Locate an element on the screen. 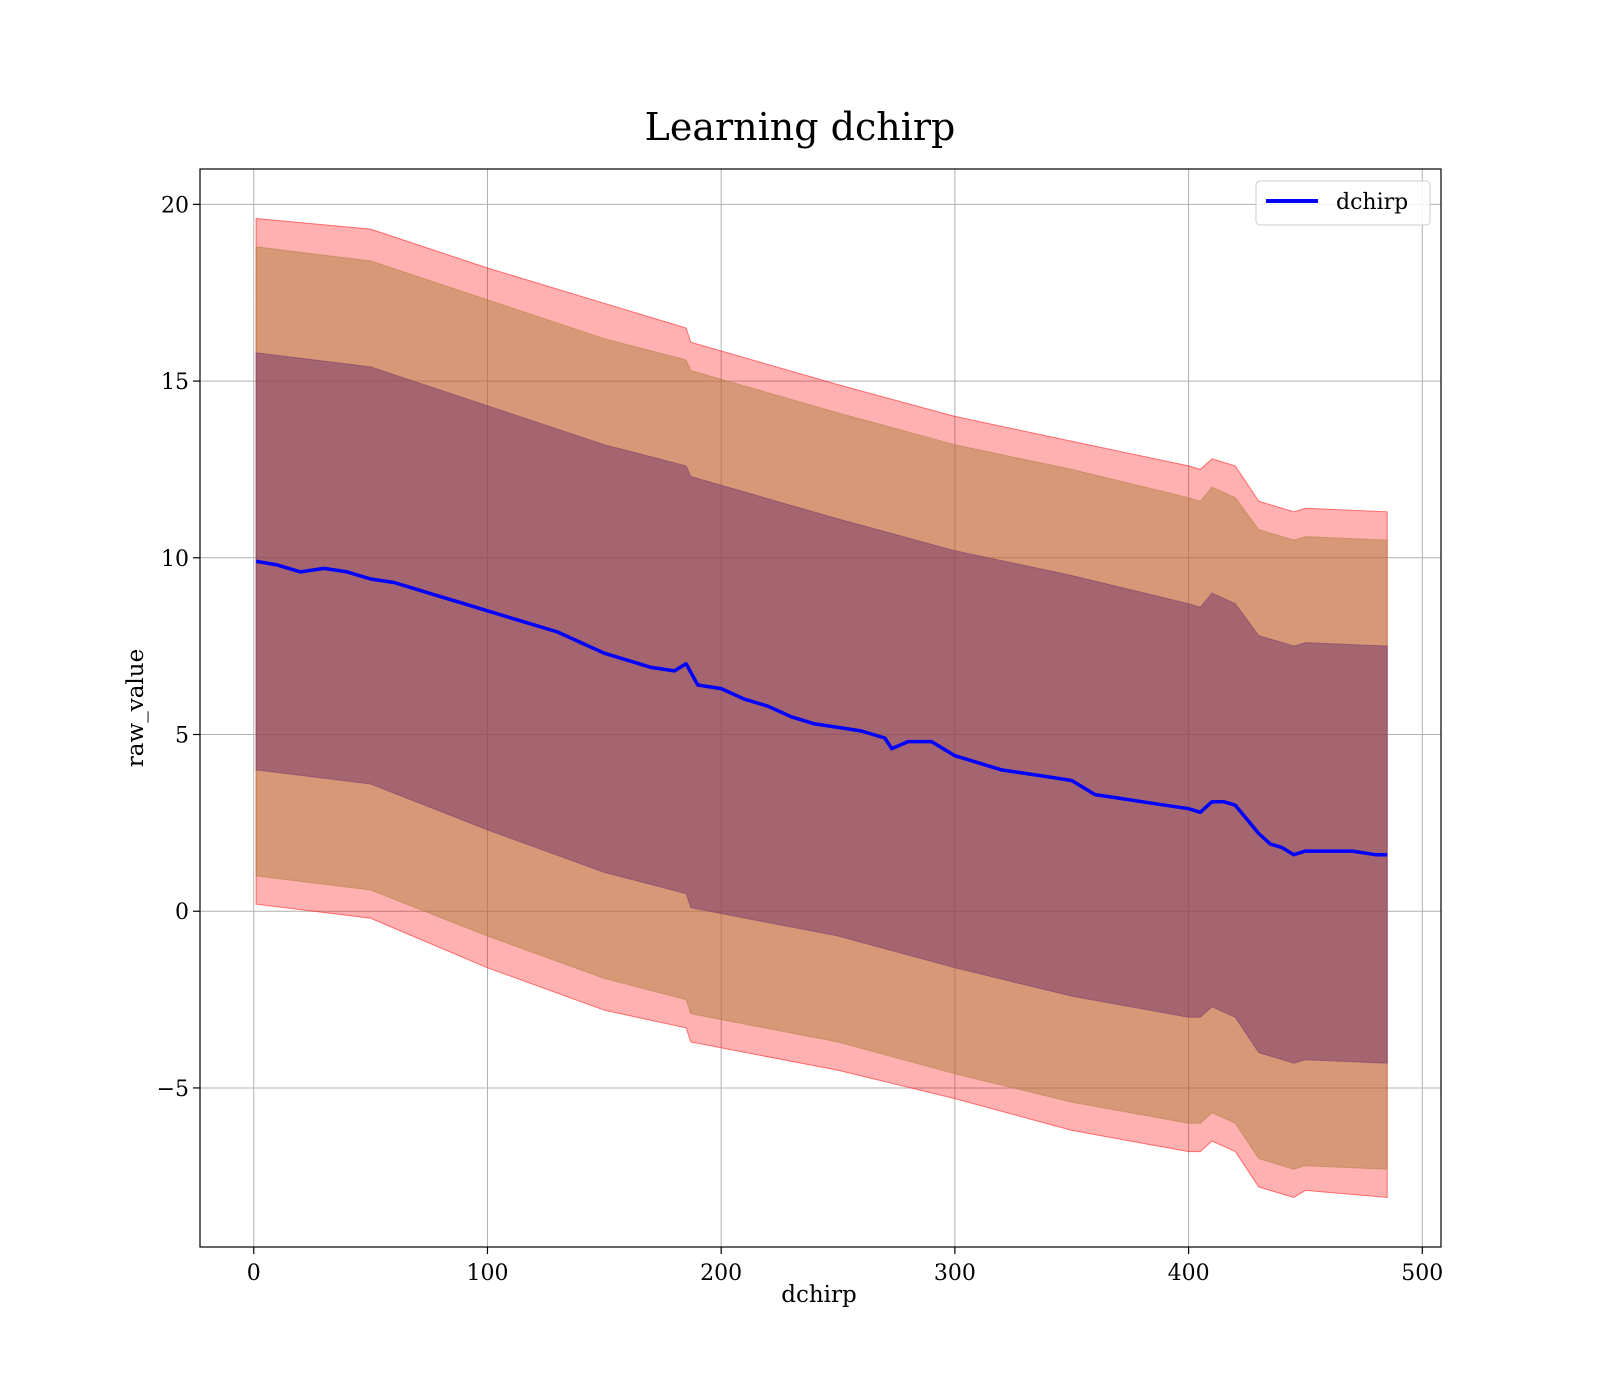 Image resolution: width=1600 pixels, height=1400 pixels. x-tick-label: 500 is located at coordinates (1422, 1273).